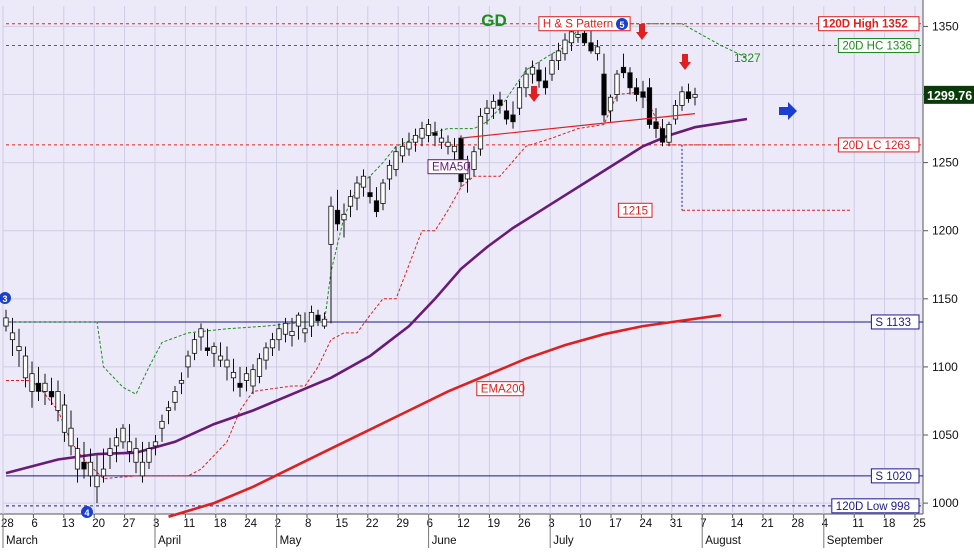 The height and width of the screenshot is (554, 974). Describe the element at coordinates (703, 524) in the screenshot. I see `date-tick-label: 7` at that location.